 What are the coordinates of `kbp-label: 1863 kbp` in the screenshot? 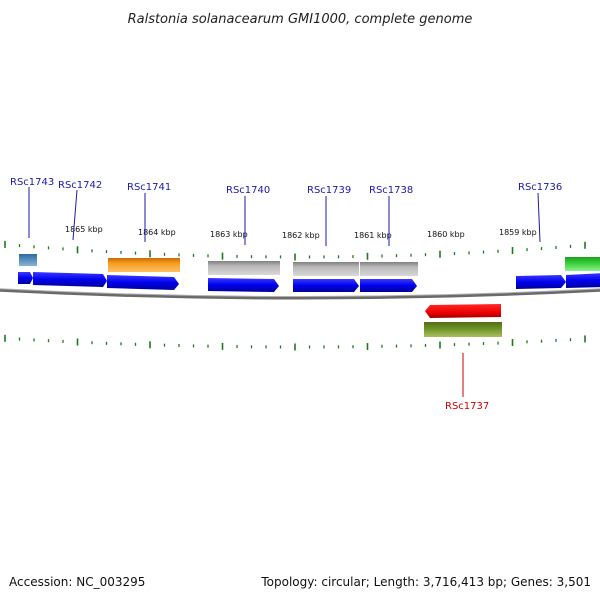 It's located at (229, 234).